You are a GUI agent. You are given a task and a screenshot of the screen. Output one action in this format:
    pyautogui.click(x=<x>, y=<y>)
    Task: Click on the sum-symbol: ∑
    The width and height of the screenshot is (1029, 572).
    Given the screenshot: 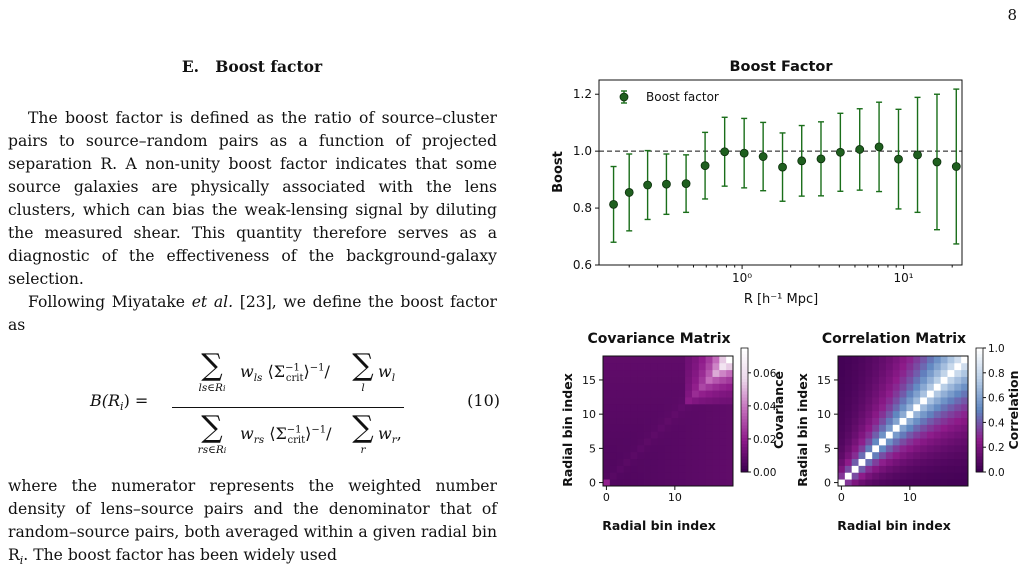 What is the action you would take?
    pyautogui.click(x=363, y=365)
    